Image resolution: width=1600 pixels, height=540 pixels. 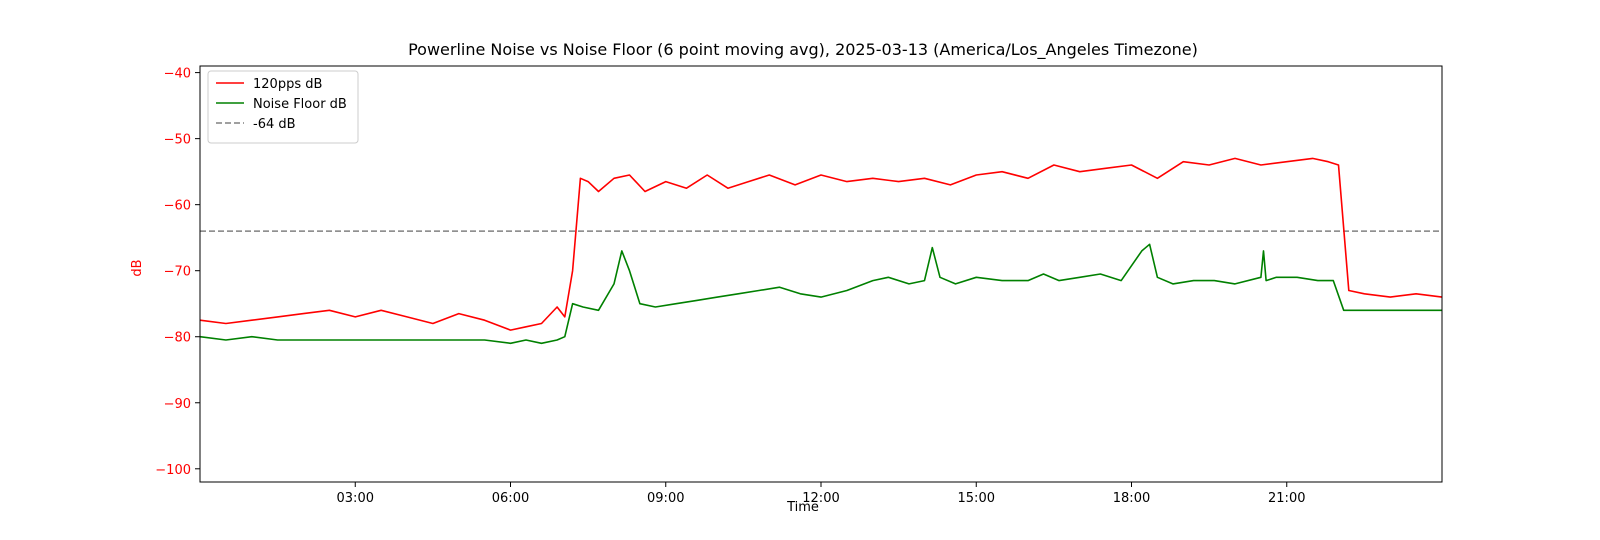 What do you see at coordinates (177, 404) in the screenshot?
I see `y-tick-label-5: −90` at bounding box center [177, 404].